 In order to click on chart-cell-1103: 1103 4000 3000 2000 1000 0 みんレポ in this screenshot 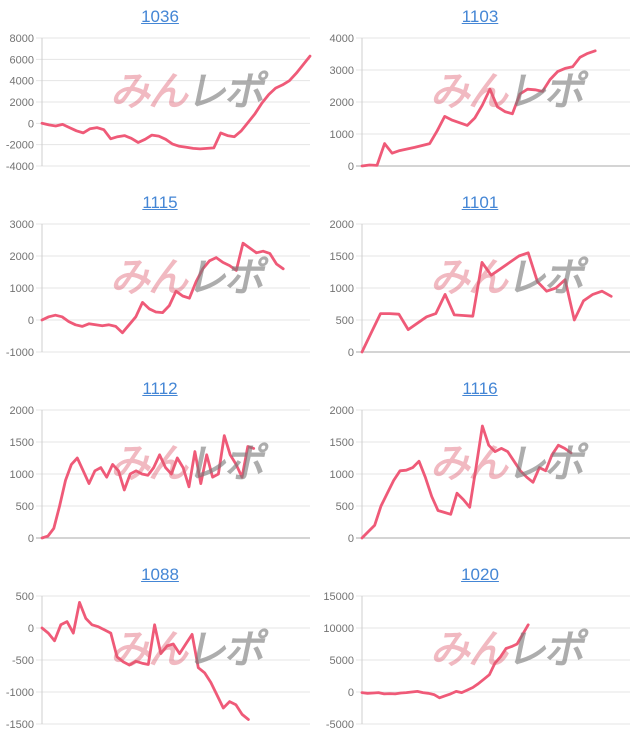, I will do `click(480, 93)`.